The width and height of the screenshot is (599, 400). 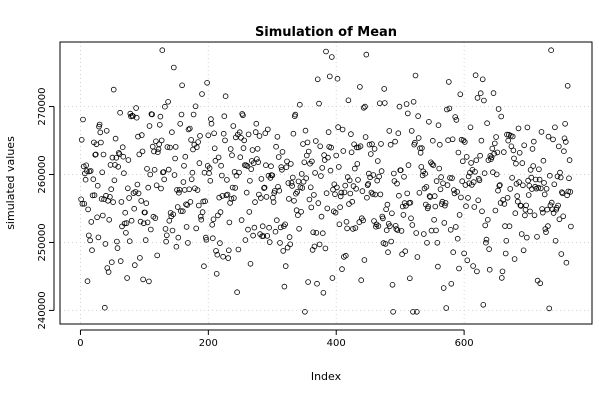 What do you see at coordinates (10, 183) in the screenshot?
I see `y-axis-label: simulated values` at bounding box center [10, 183].